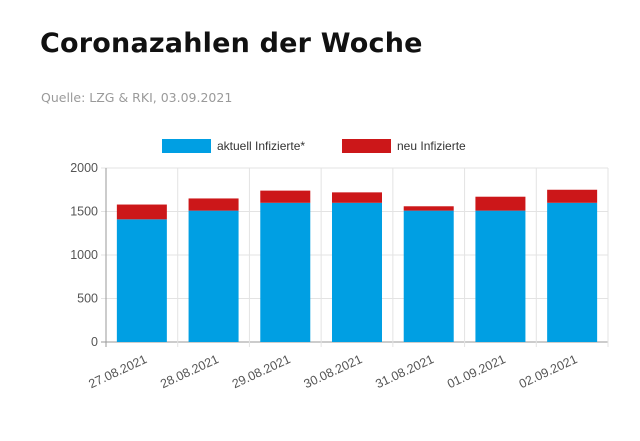 The height and width of the screenshot is (441, 640). Describe the element at coordinates (87, 299) in the screenshot. I see `y-tick-label: 500` at that location.